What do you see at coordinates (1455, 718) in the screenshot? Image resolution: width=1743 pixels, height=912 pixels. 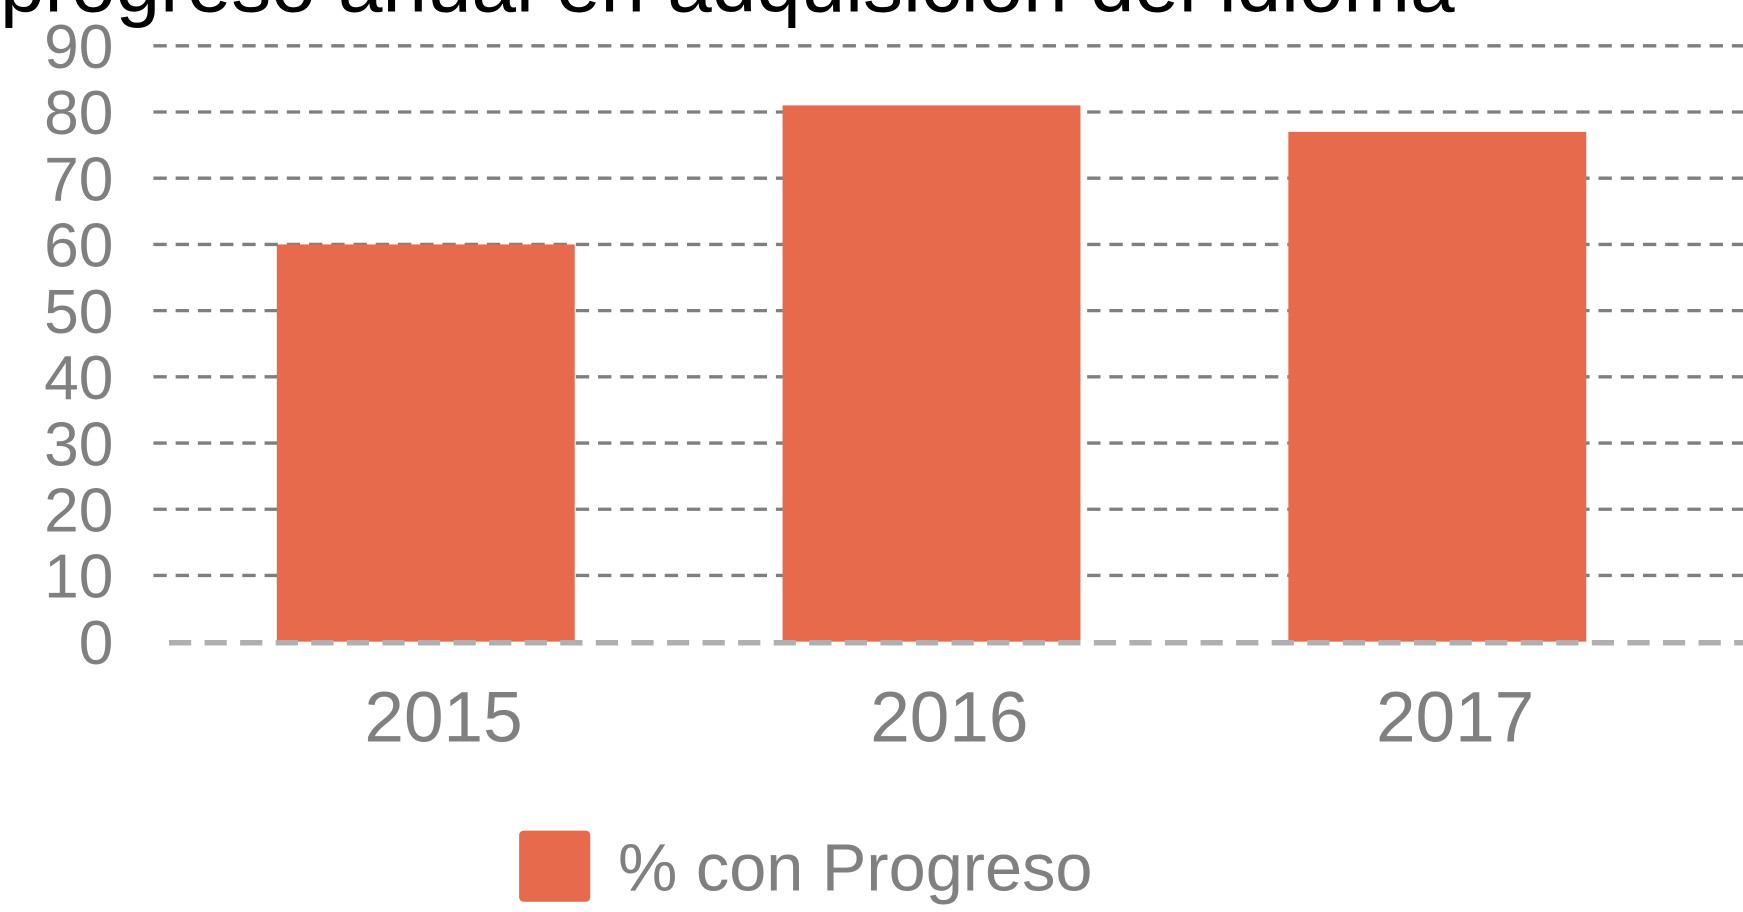 I see `x-tick-label: 2017` at bounding box center [1455, 718].